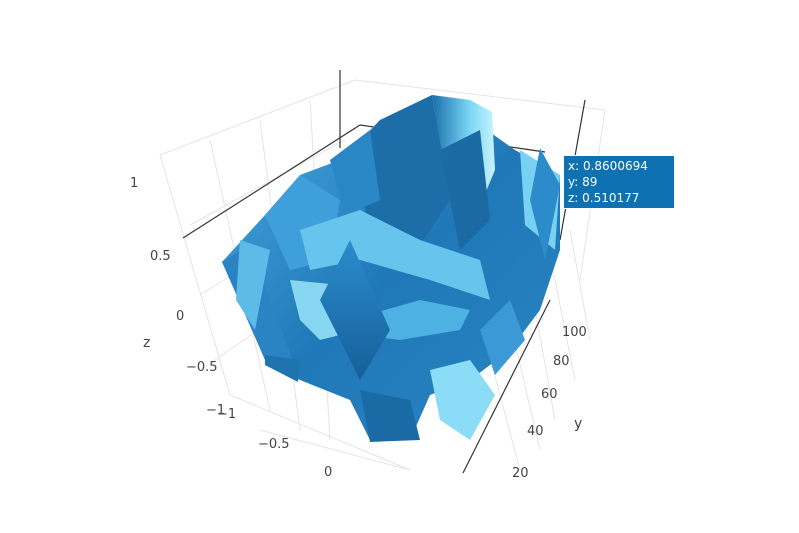  Describe the element at coordinates (619, 182) in the screenshot. I see `hover-tooltip: x: 0.8600694 y: 89 z: 0.510177` at that location.